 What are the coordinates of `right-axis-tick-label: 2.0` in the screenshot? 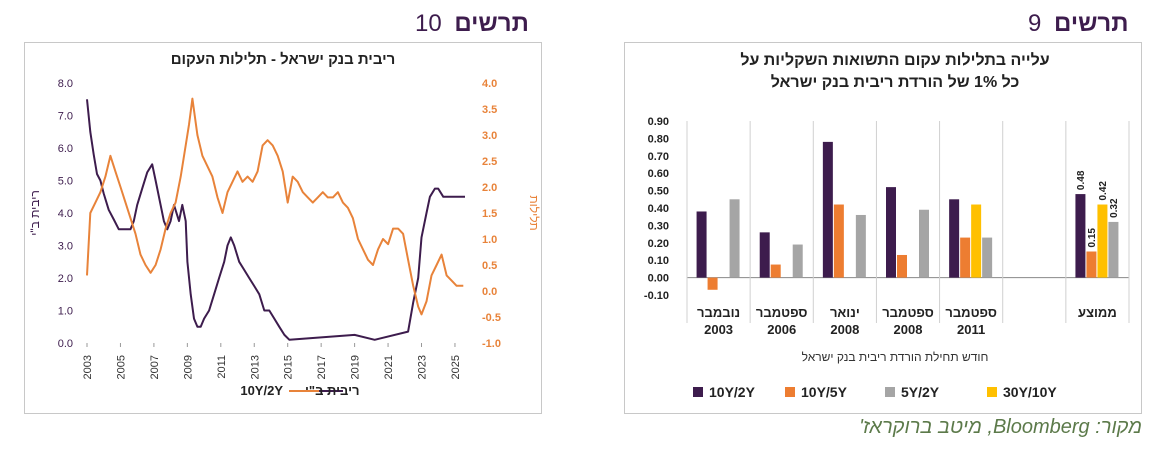 It's located at (489, 188).